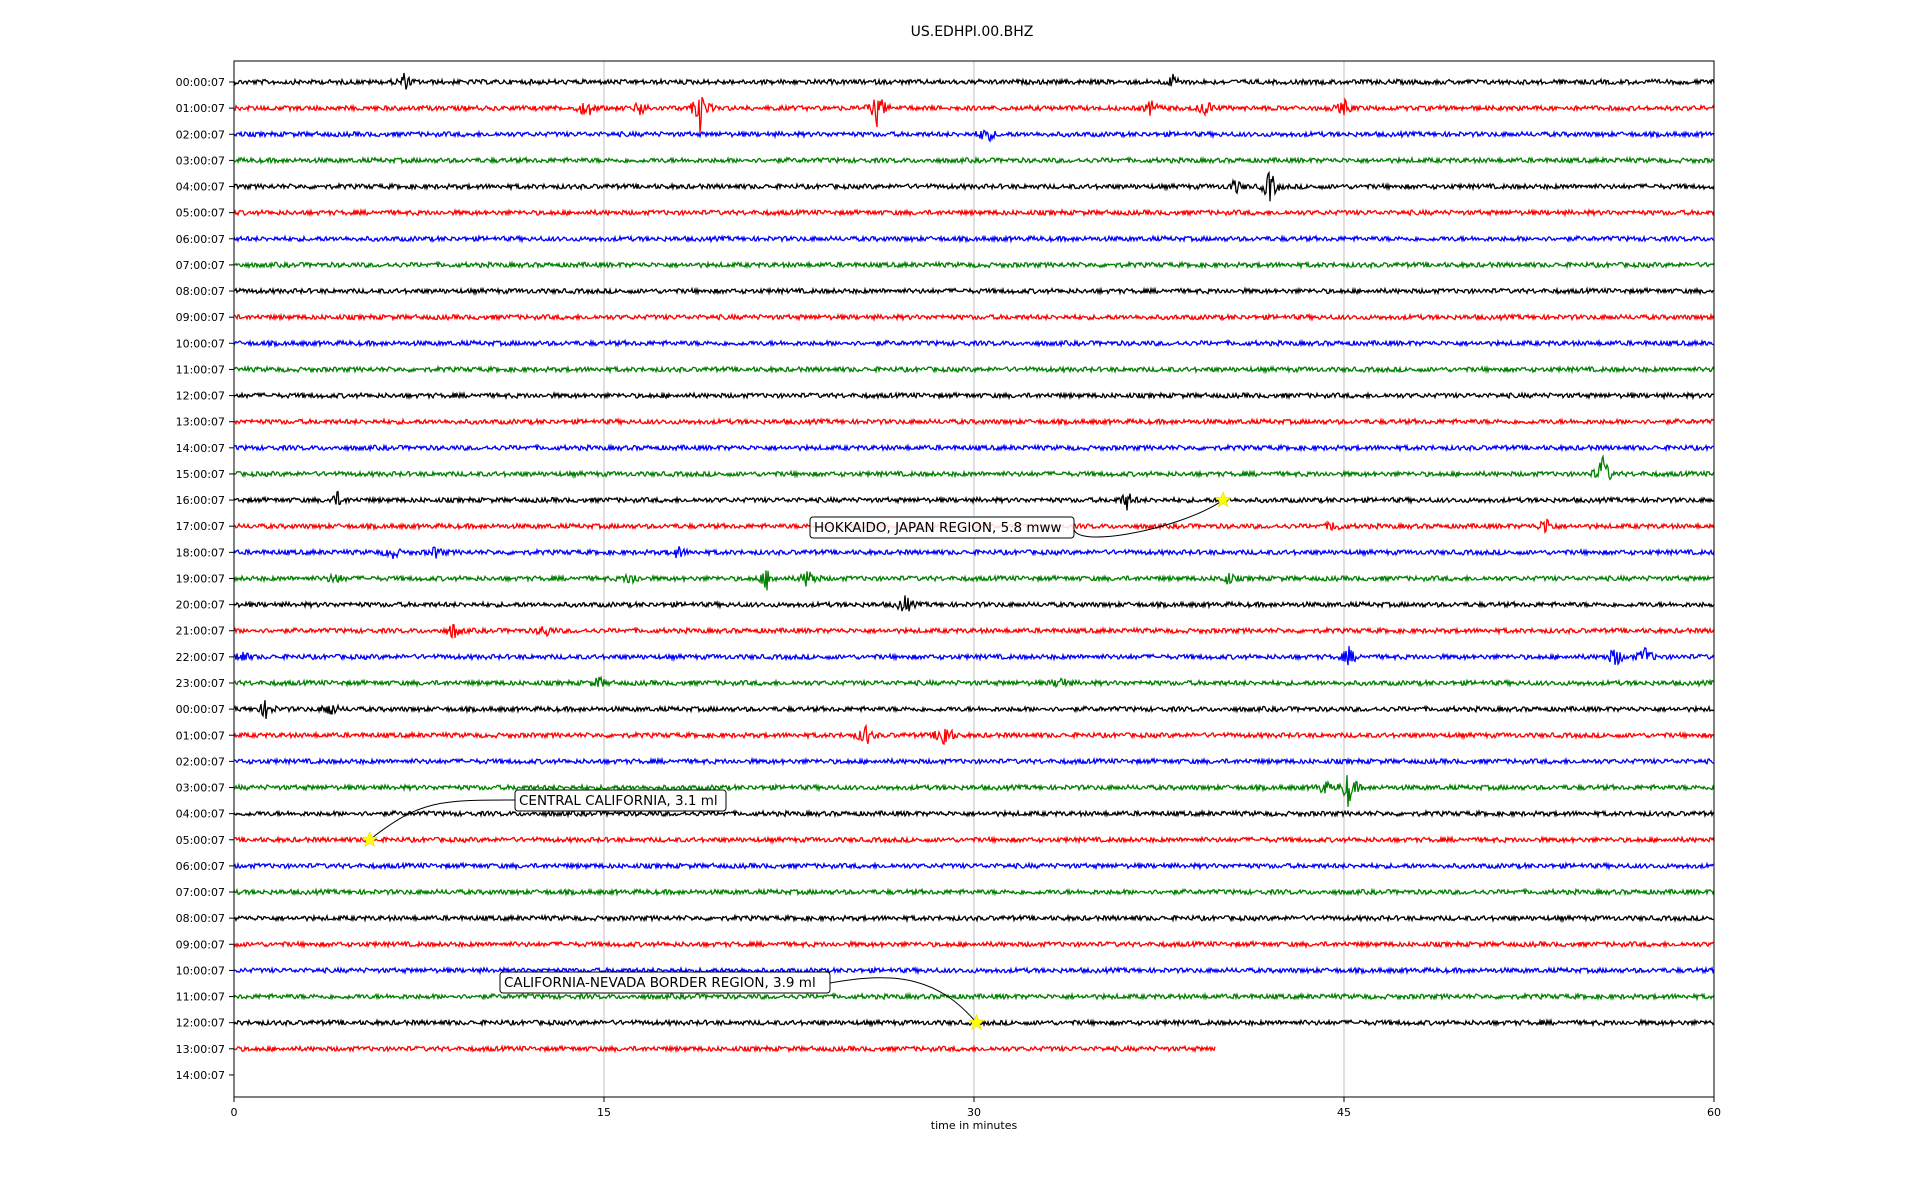 The width and height of the screenshot is (1920, 1200). I want to click on row-label-16: 16:00:07, so click(200, 500).